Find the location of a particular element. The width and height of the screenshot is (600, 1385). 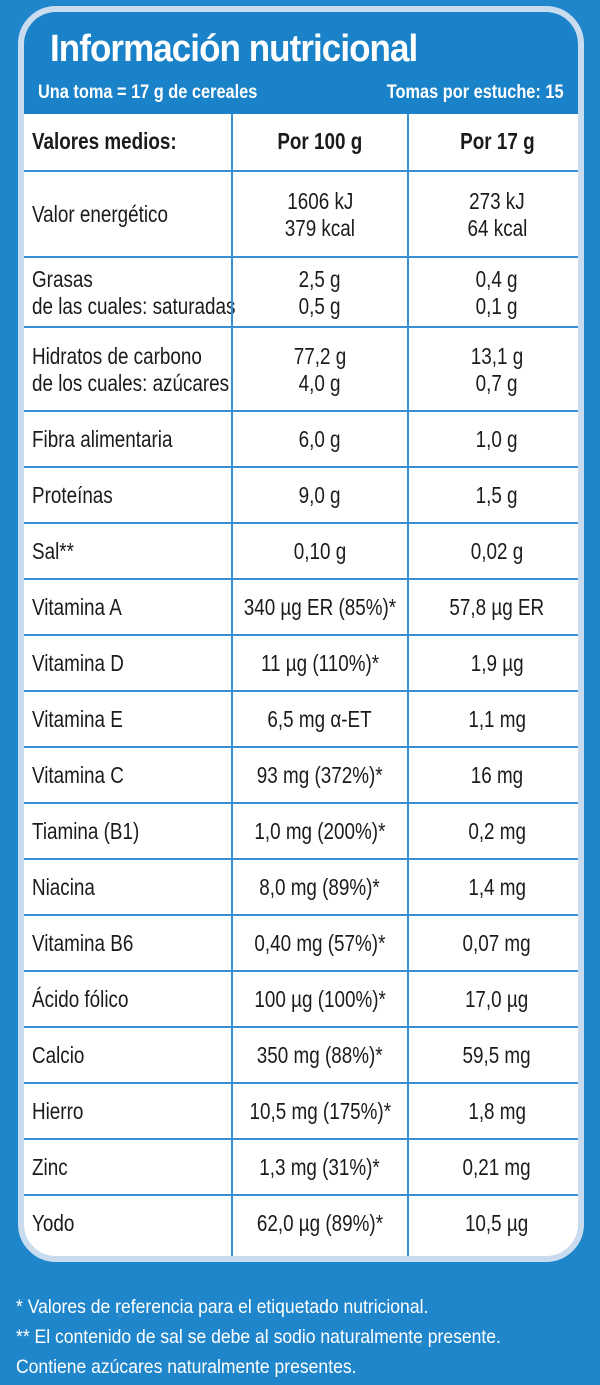

value-per-17g-line: 0,4 g is located at coordinates (497, 278).